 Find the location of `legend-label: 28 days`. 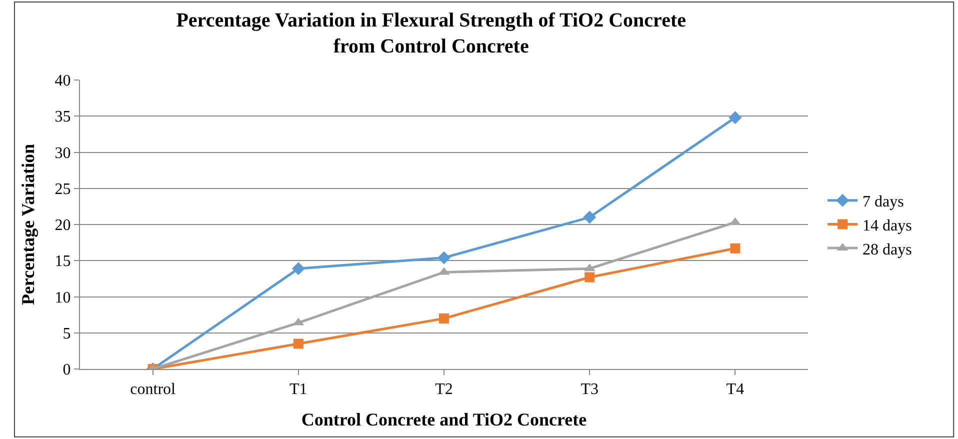

legend-label: 28 days is located at coordinates (887, 249).